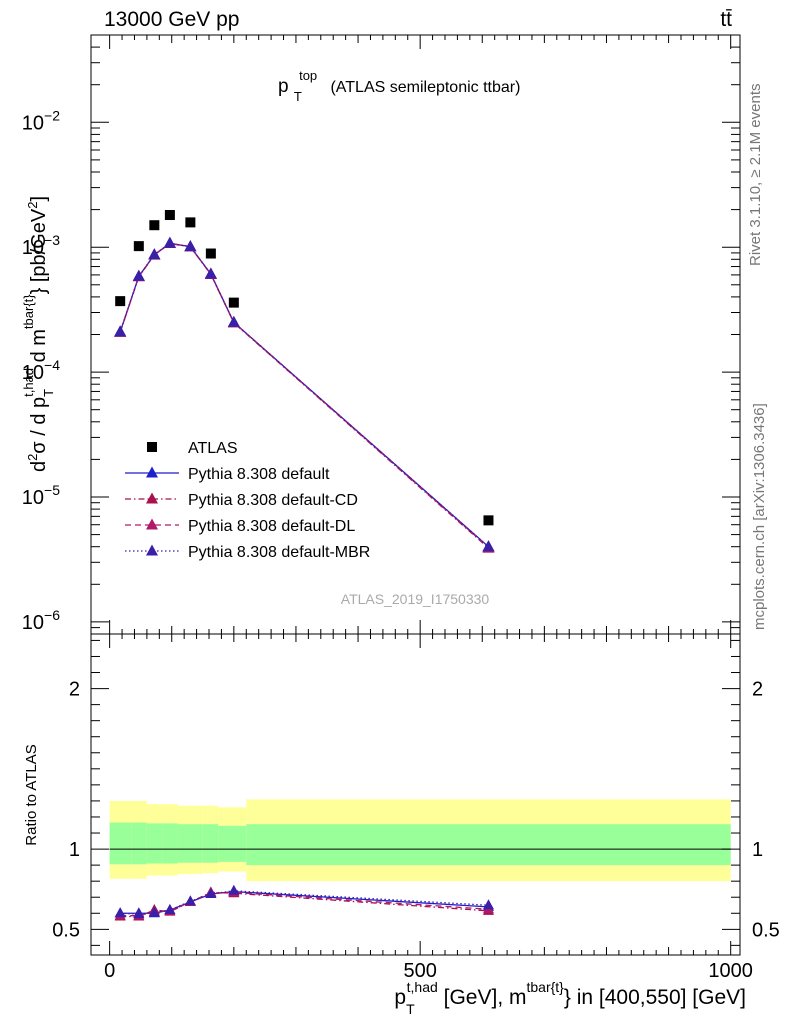  Describe the element at coordinates (298, 96) in the screenshot. I see `title-sub: T` at that location.